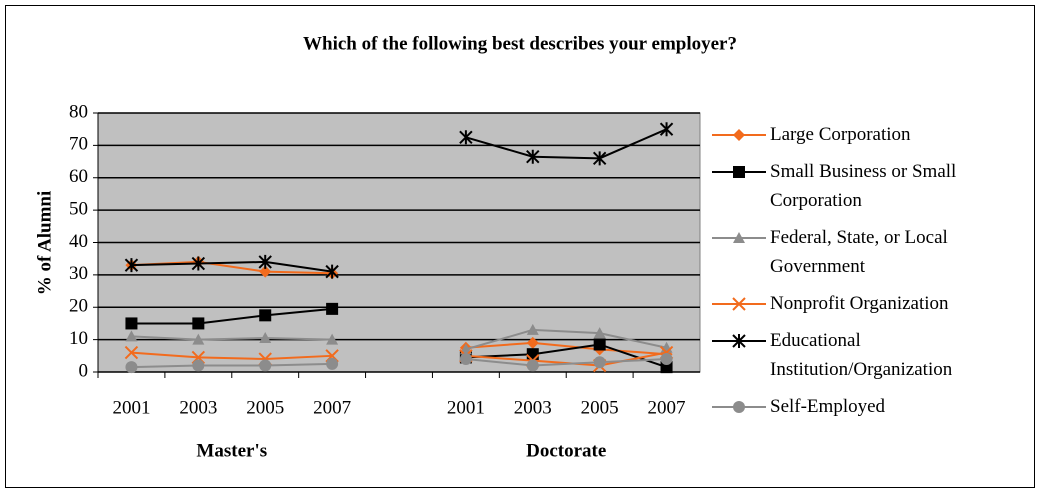  Describe the element at coordinates (84, 370) in the screenshot. I see `y-tick-label: 0` at that location.